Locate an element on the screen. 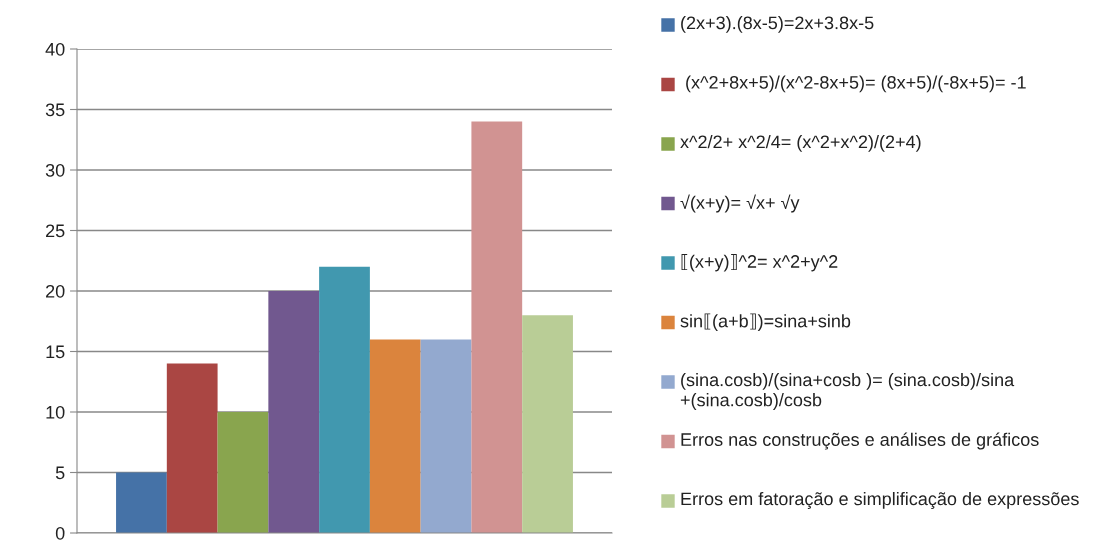 This screenshot has width=1103, height=542. y-tick-label: 5 is located at coordinates (60, 473).